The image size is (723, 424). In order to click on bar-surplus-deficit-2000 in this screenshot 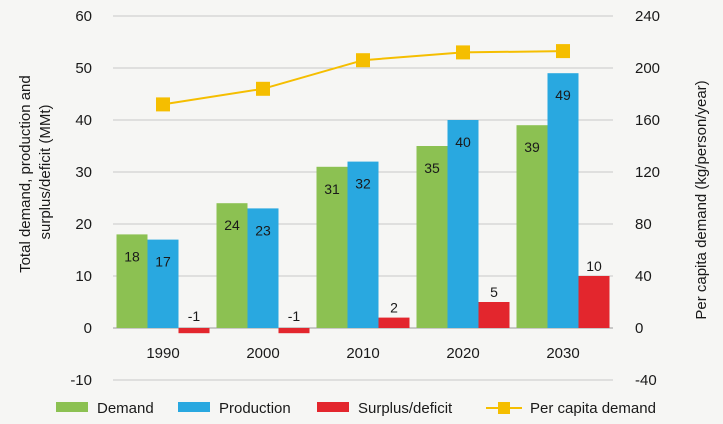, I will do `click(294, 331)`.